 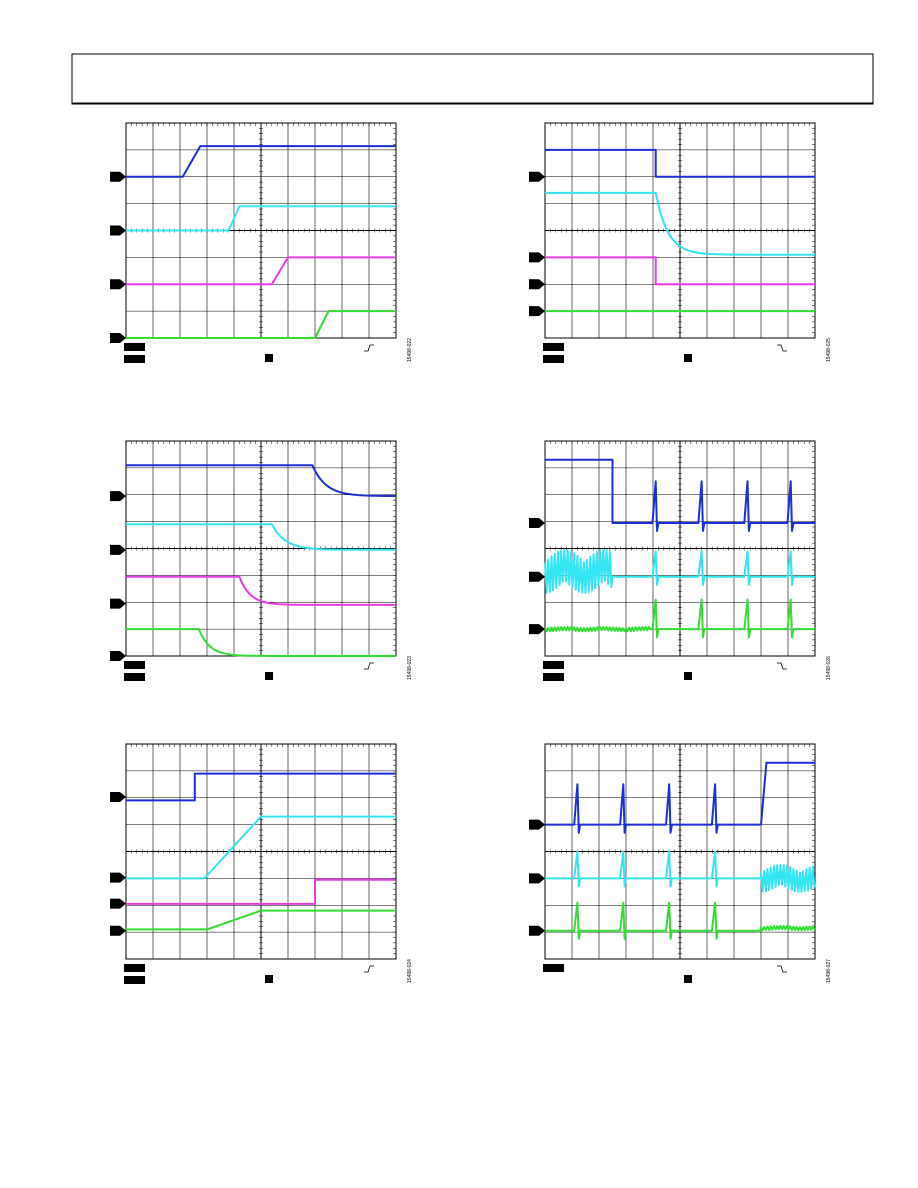 I want to click on figure-id: 15498-025, so click(x=829, y=350).